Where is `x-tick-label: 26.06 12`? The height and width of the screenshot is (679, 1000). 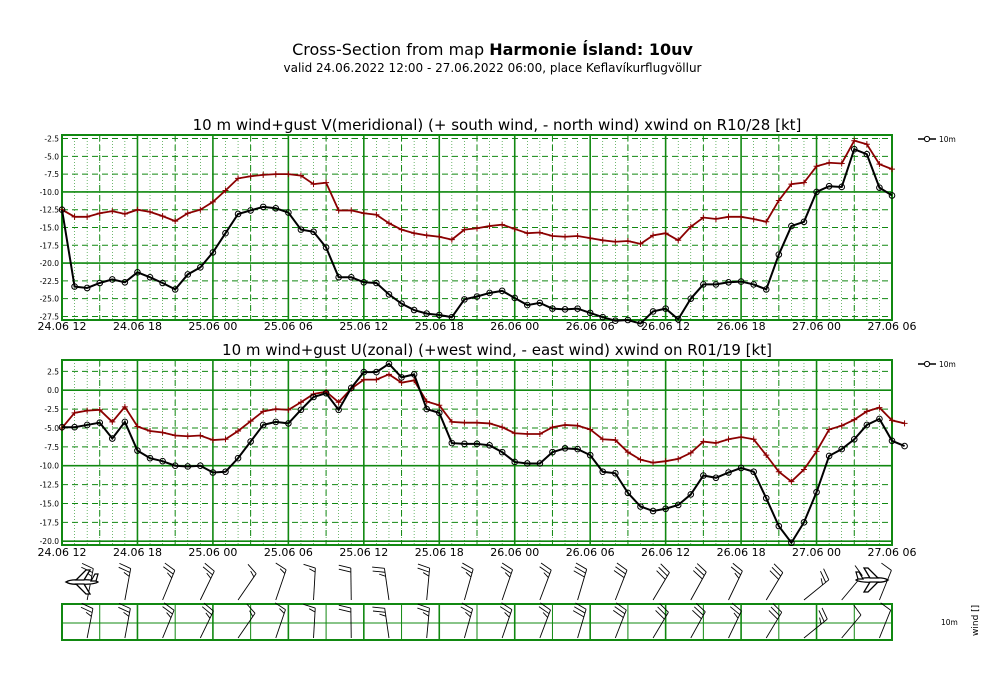 x-tick-label: 26.06 12 is located at coordinates (665, 326).